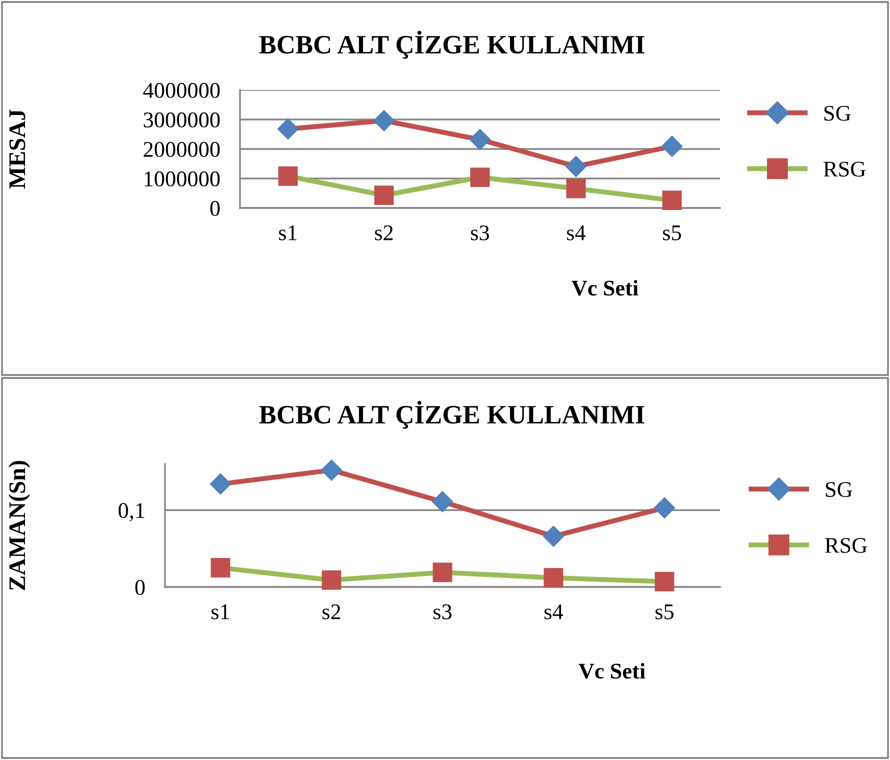 Image resolution: width=890 pixels, height=760 pixels. I want to click on y-tick-label: 2000000, so click(182, 149).